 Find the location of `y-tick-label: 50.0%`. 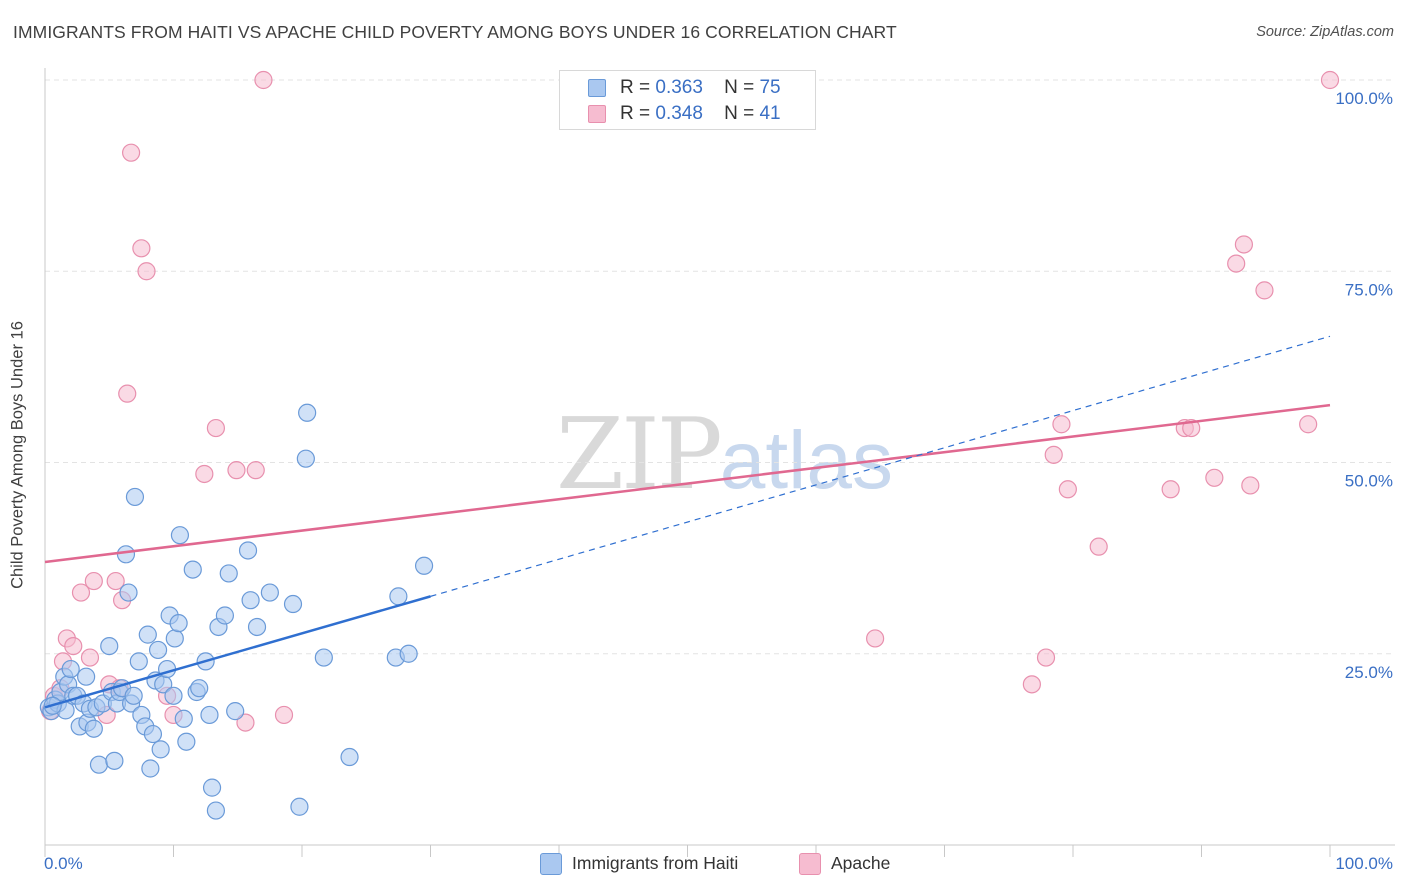

y-tick-label: 50.0% is located at coordinates (1369, 481).